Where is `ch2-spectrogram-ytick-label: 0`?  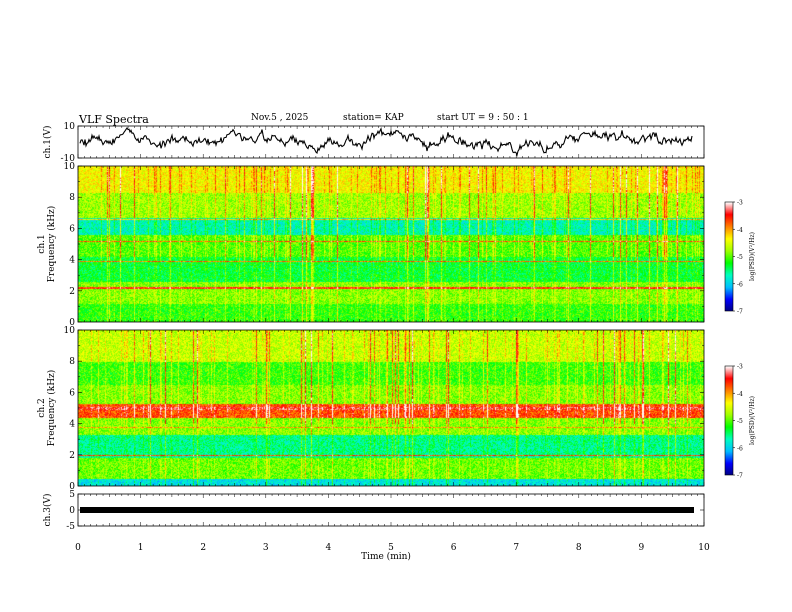 ch2-spectrogram-ytick-label: 0 is located at coordinates (72, 487).